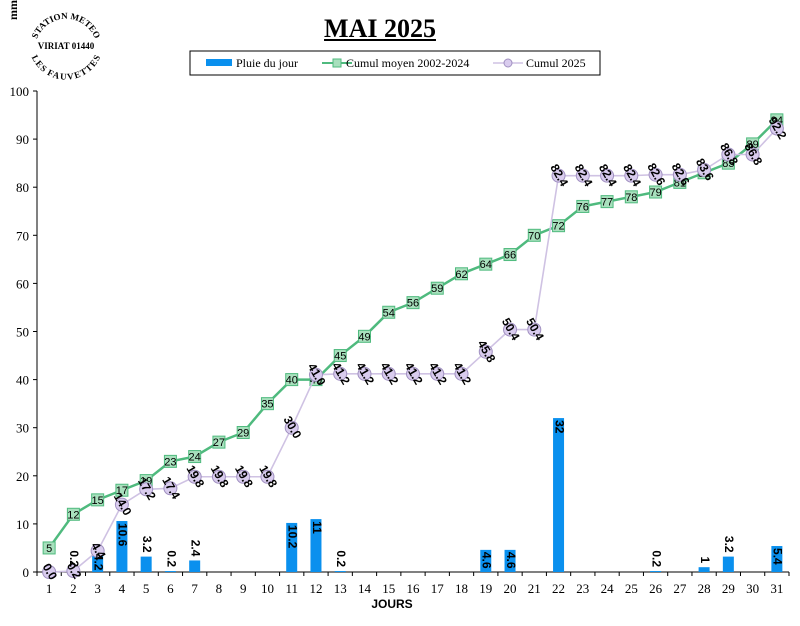  I want to click on mean-value-label: 64, so click(486, 265).